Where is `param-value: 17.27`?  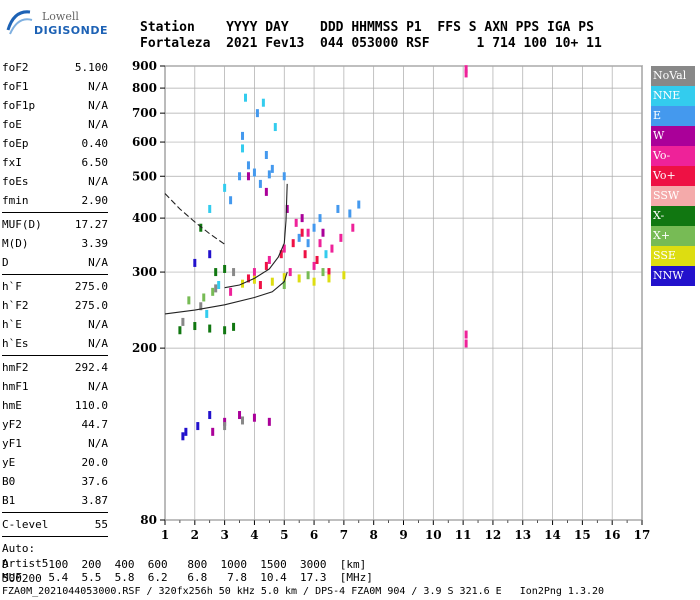 param-value: 17.27 is located at coordinates (91, 224).